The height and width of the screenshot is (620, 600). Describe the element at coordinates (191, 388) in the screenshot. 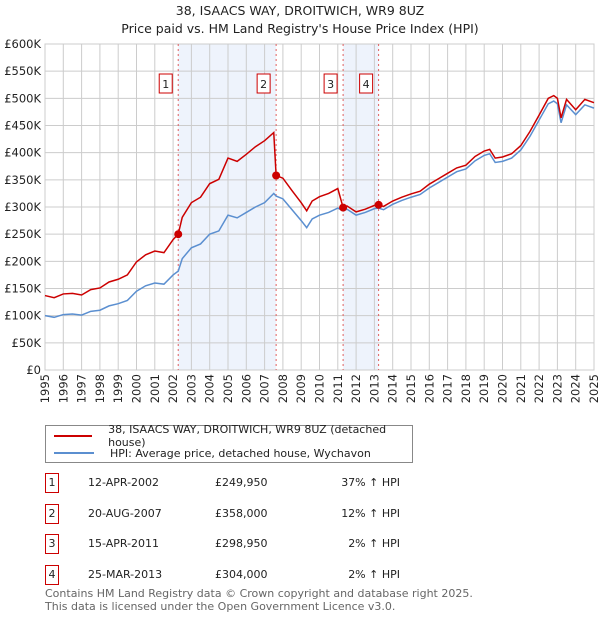

I see `x-tick-label: 2003` at that location.